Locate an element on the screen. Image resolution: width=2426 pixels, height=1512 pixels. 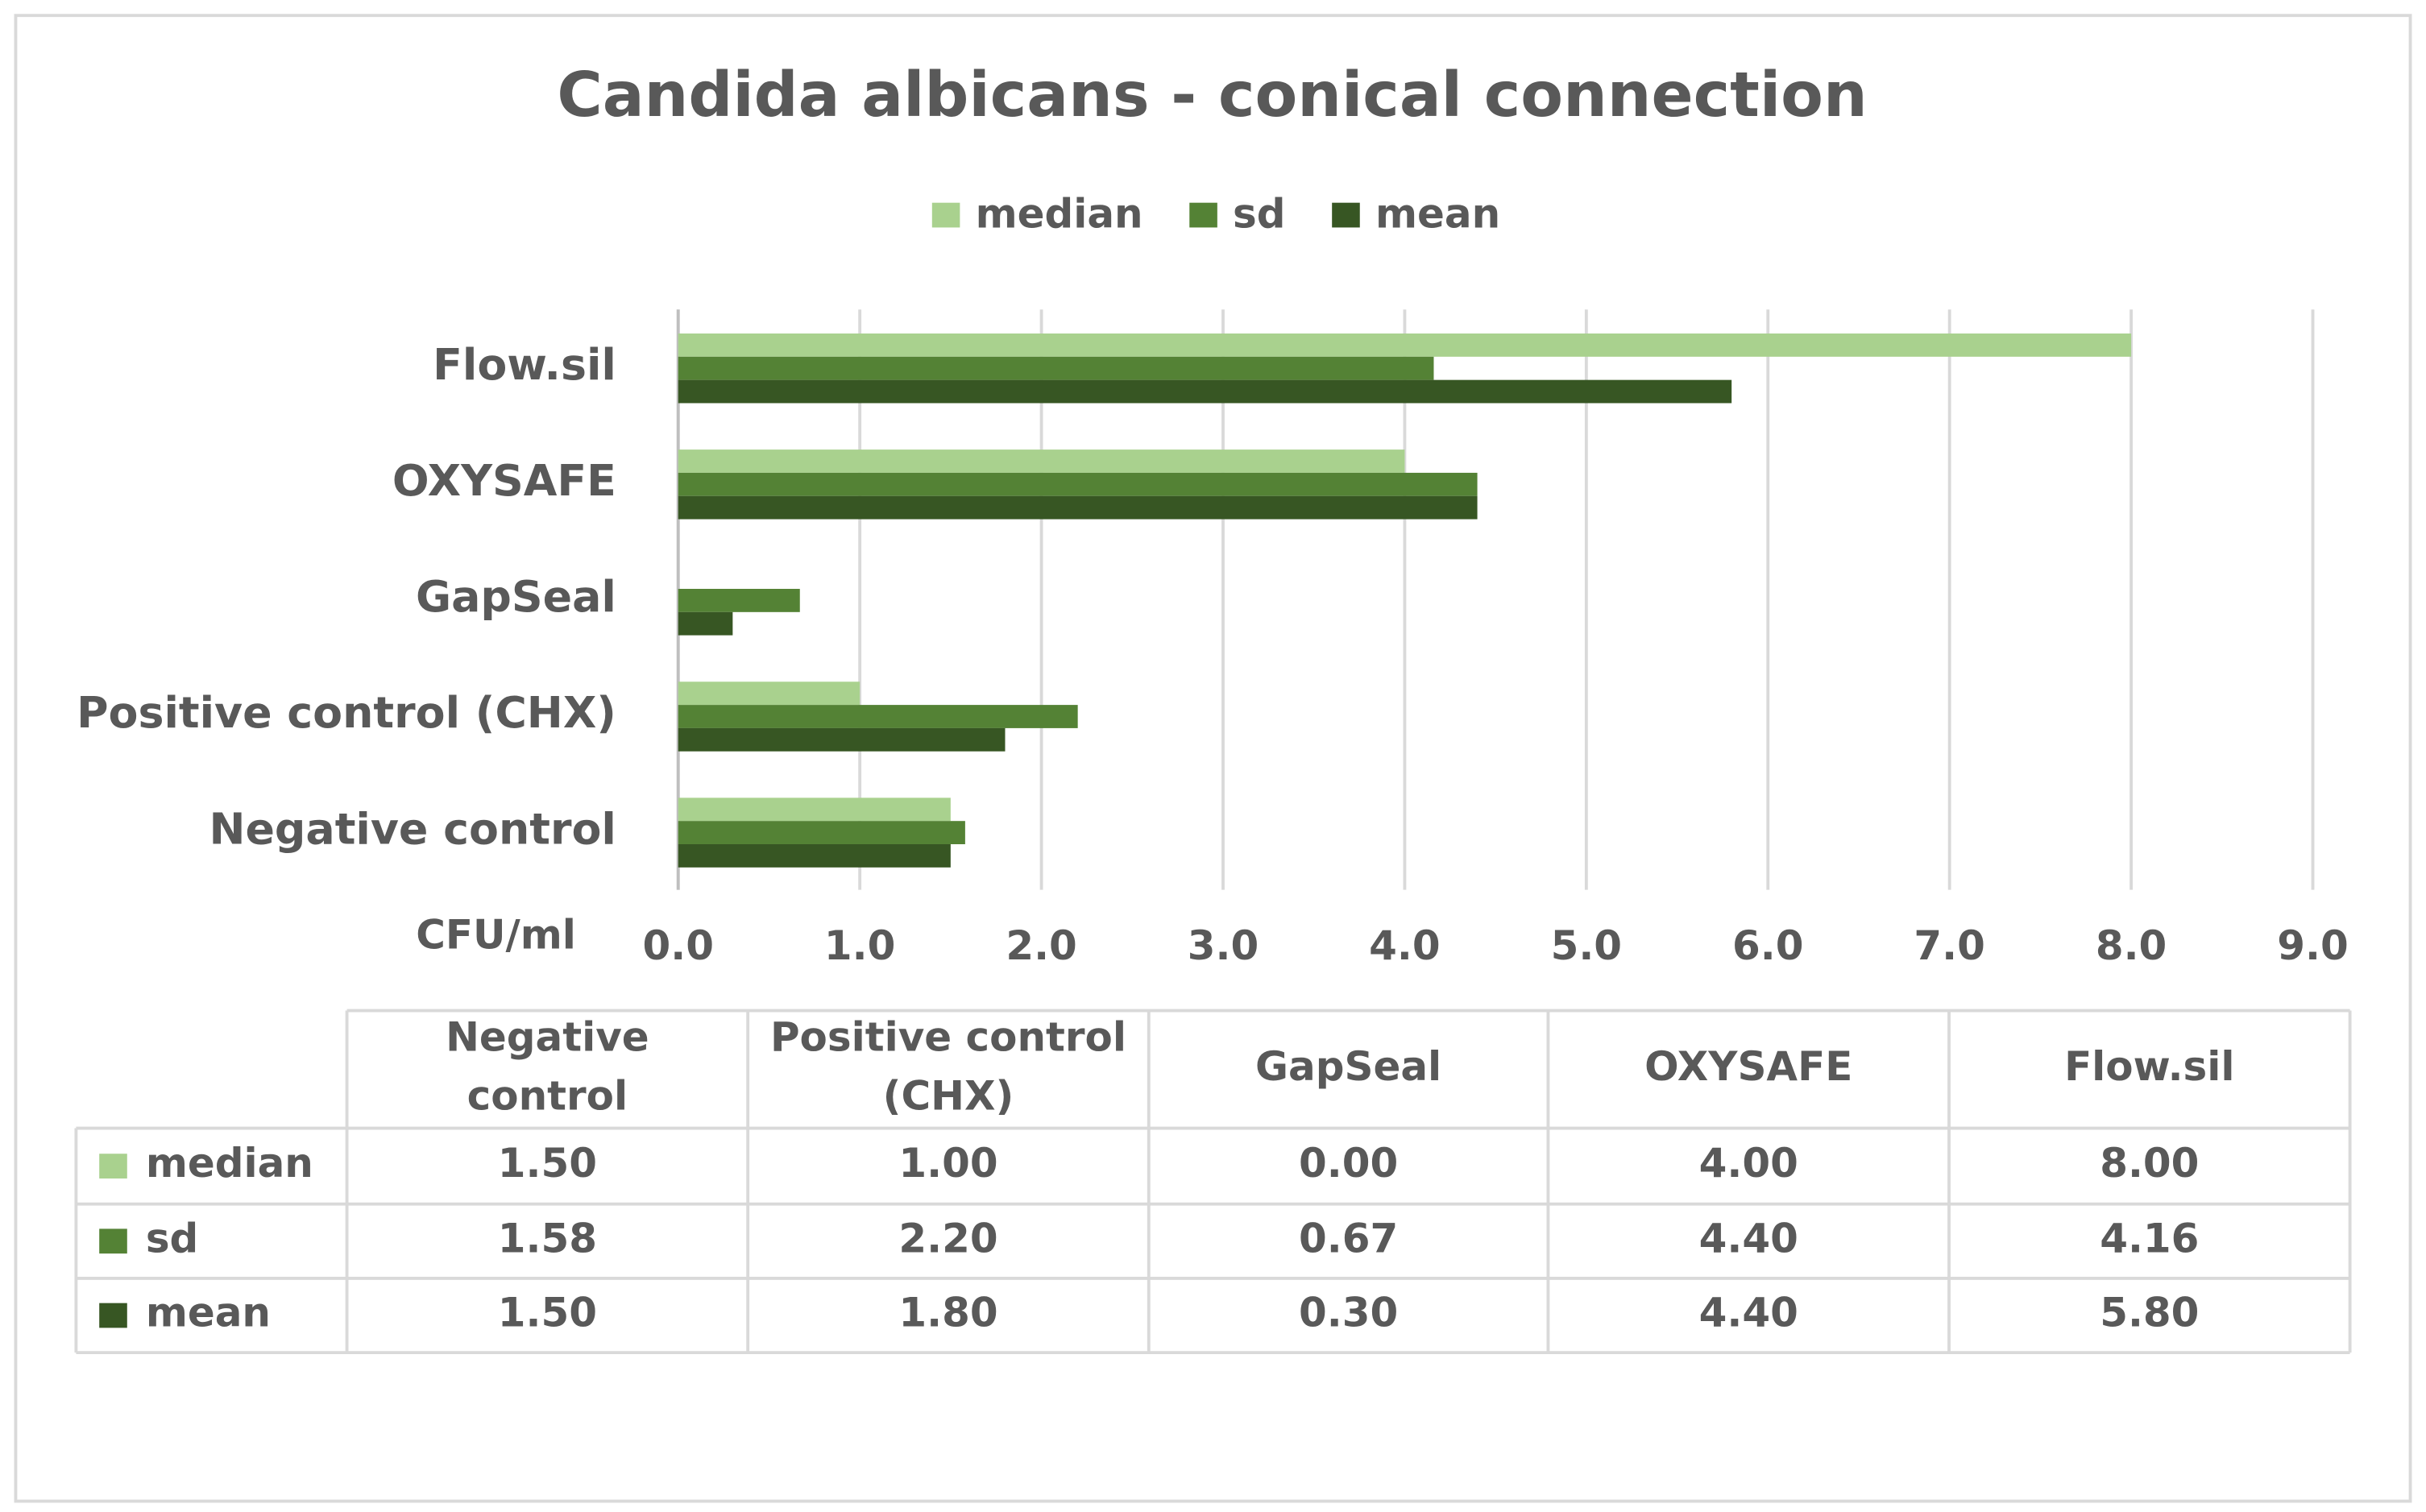
x-axis-label: CFU/ml is located at coordinates (496, 936).